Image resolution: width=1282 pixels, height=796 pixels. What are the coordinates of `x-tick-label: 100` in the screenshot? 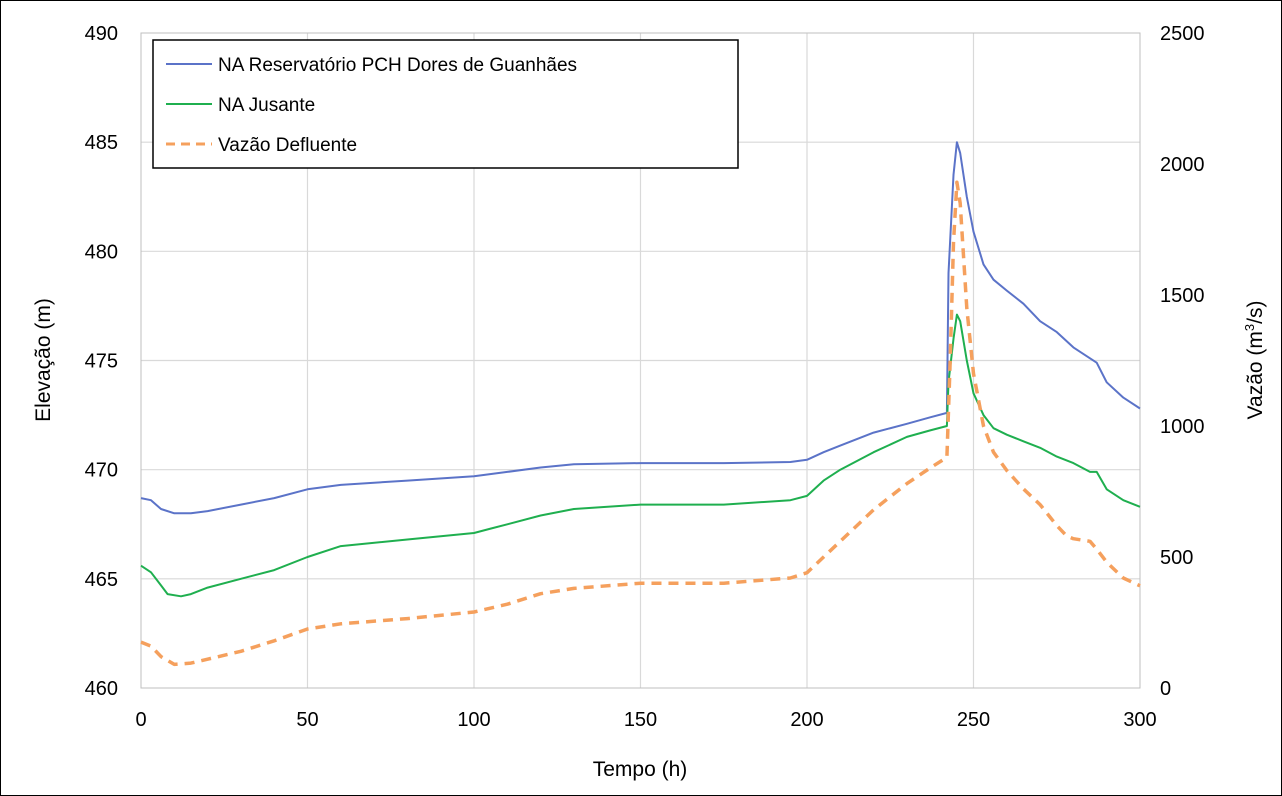 It's located at (473, 720).